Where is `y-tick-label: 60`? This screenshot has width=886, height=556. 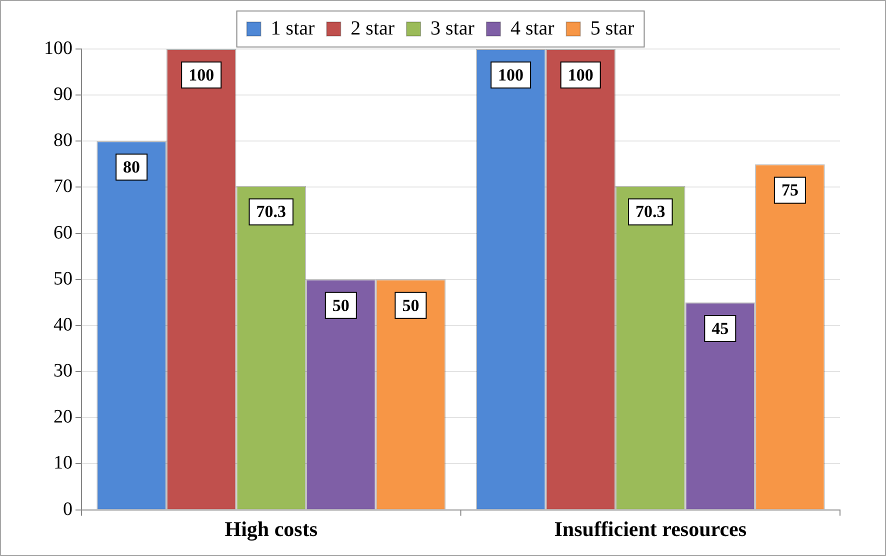 y-tick-label: 60 is located at coordinates (63, 233).